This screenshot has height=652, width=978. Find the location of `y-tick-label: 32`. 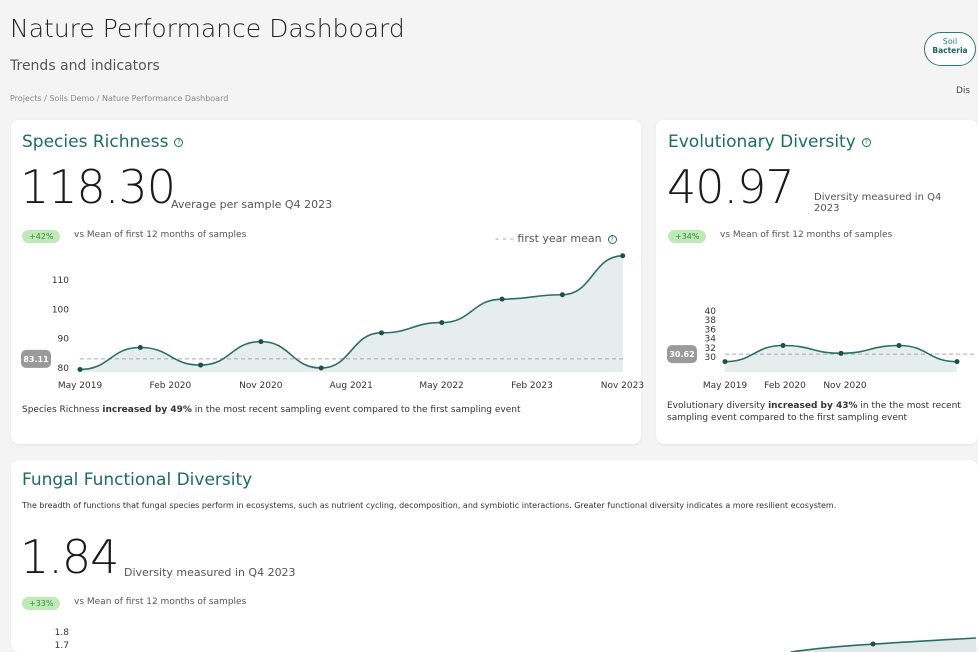

y-tick-label: 32 is located at coordinates (710, 349).